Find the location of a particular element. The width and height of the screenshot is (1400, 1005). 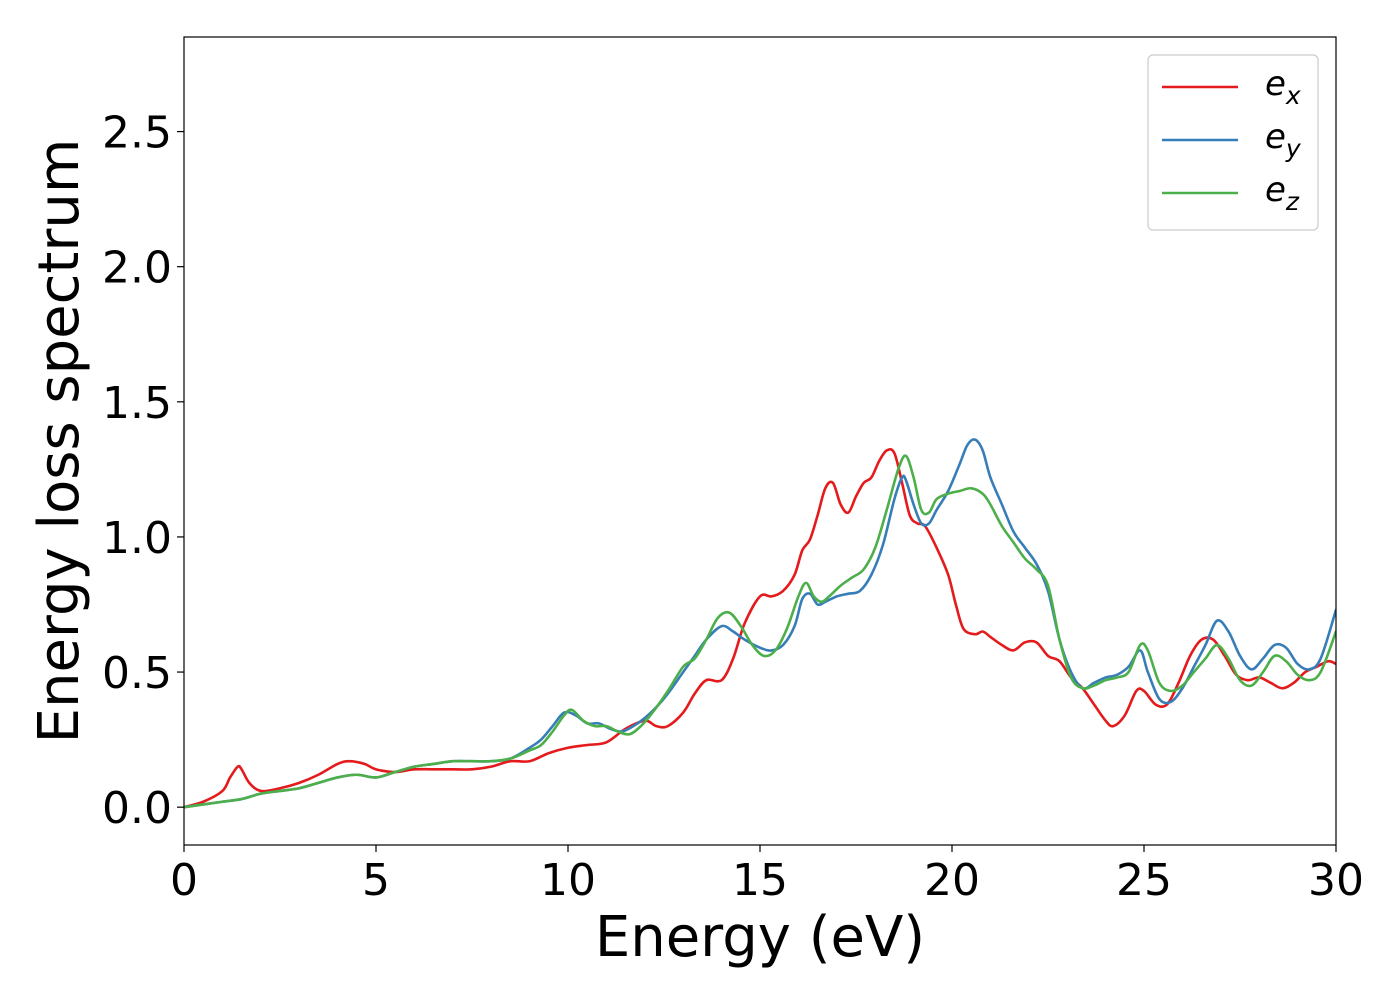

legend-label-subscript: y is located at coordinates (1293, 148).